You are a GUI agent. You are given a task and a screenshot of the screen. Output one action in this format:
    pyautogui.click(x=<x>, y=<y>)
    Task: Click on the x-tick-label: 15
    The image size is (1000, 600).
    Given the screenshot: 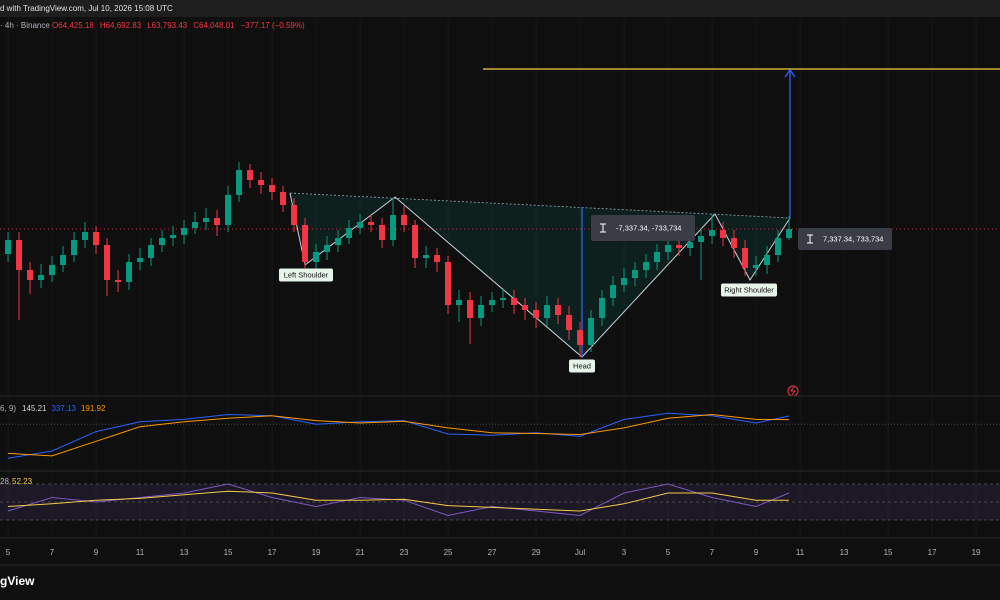 What is the action you would take?
    pyautogui.click(x=888, y=552)
    